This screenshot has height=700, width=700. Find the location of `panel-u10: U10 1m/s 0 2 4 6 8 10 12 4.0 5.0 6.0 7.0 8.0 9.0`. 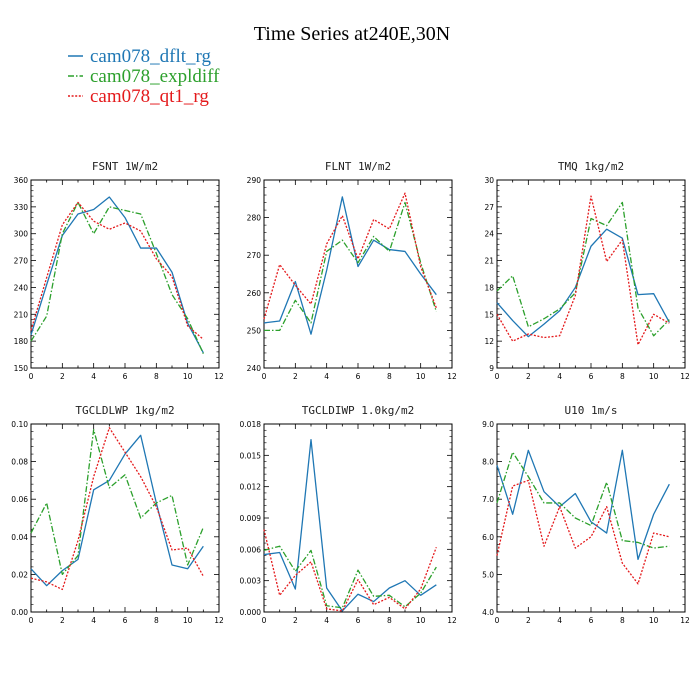

panel-u10: U10 1m/s 0 2 4 6 8 10 12 4.0 5.0 6.0 7.0 8.0 9.0 is located at coordinates (586, 514).